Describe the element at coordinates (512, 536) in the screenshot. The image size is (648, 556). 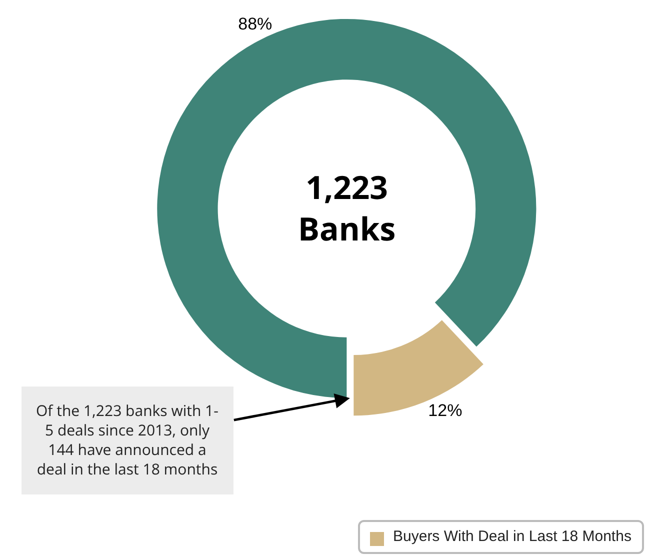
I see `legend-label: Buyers With Deal in Last 18 Months` at that location.